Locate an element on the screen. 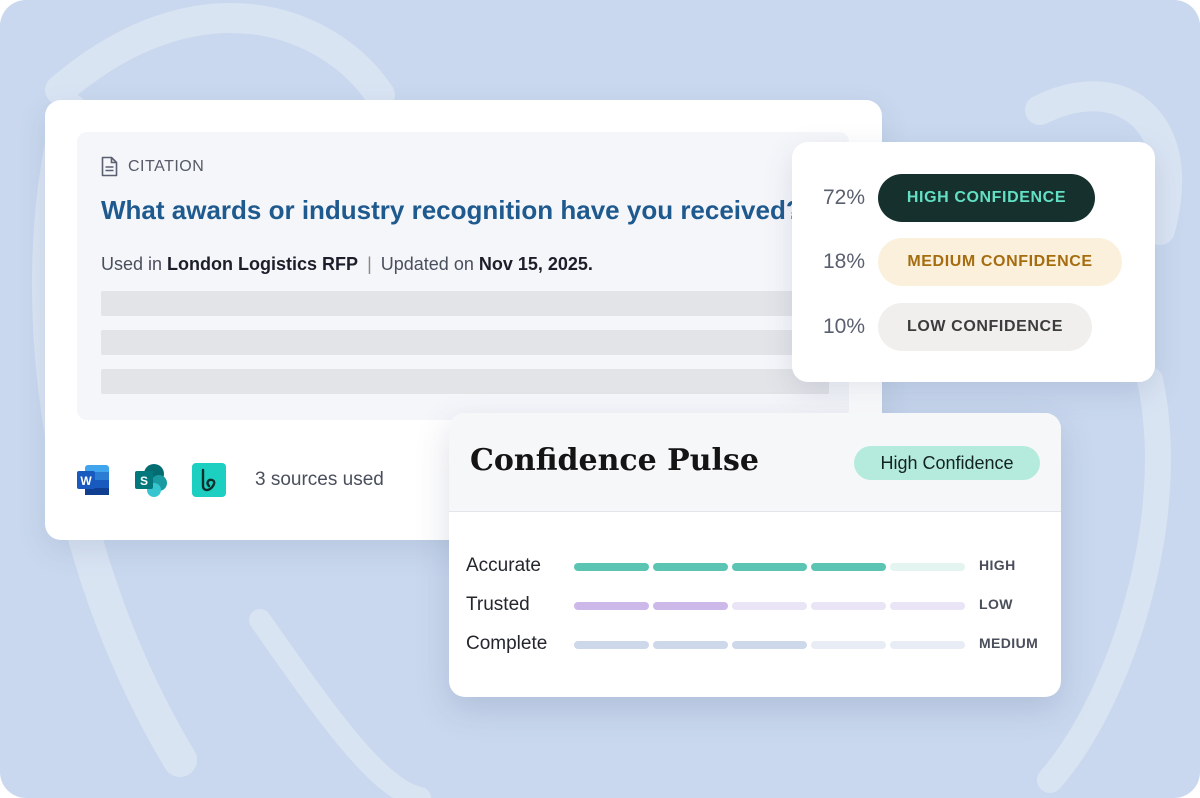 This screenshot has height=798, width=1200. medium-confidence-pill: MEDIUM CONFIDENCE is located at coordinates (1000, 262).